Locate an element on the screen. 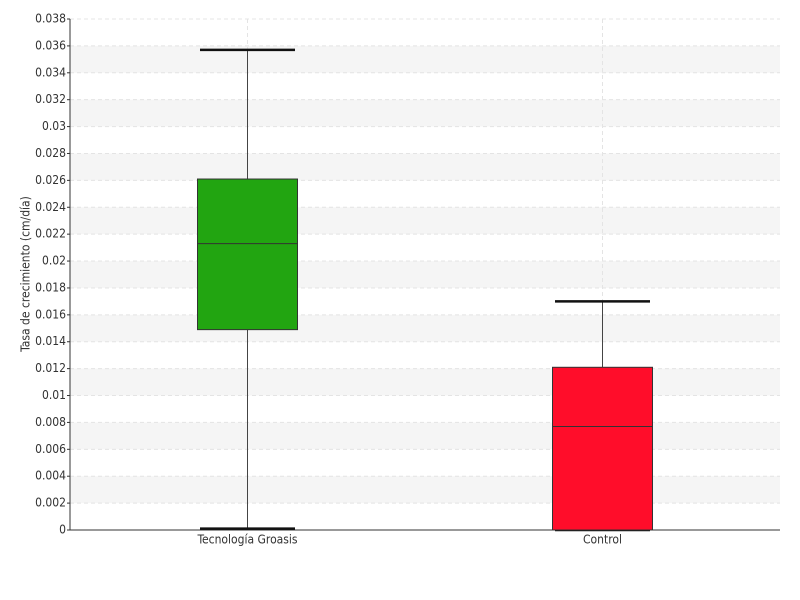 The image size is (800, 600). y-tick-label: 0.036 is located at coordinates (50, 45).